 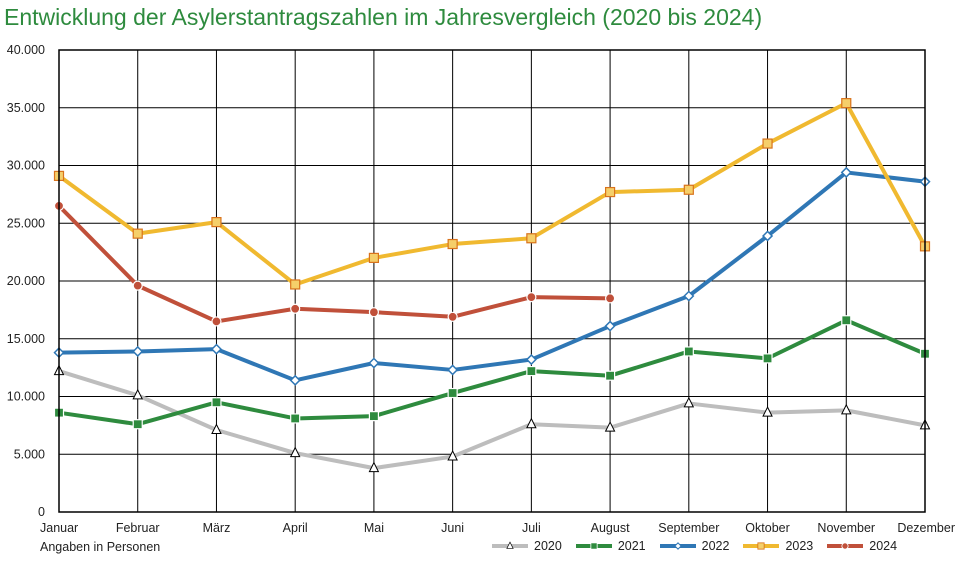 I want to click on legend-item-2023: 2023, so click(x=777, y=546).